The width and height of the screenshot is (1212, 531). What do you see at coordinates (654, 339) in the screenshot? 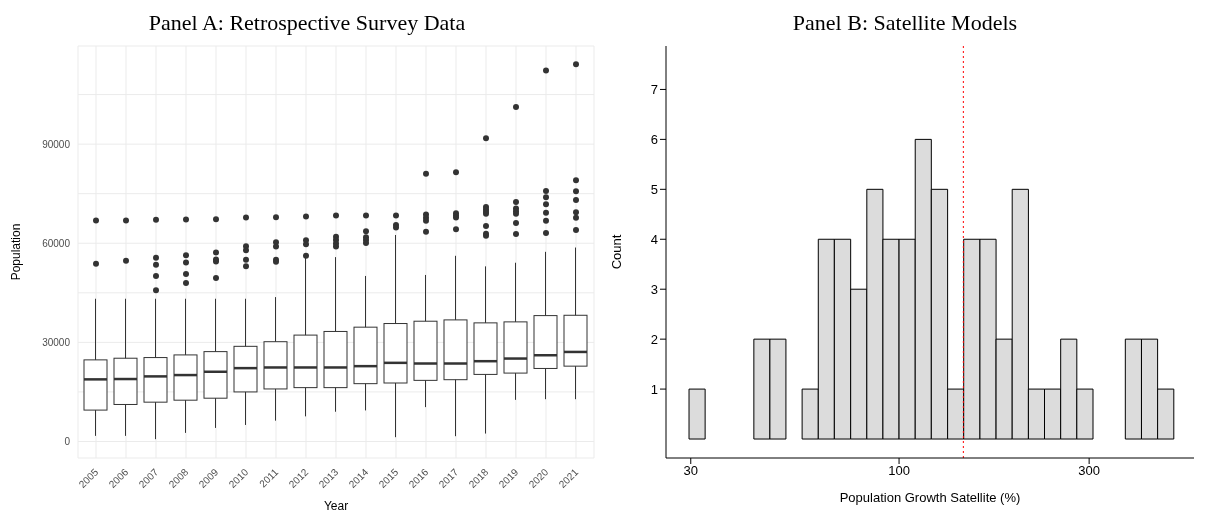
I see `y-tick-label: 2` at bounding box center [654, 339].